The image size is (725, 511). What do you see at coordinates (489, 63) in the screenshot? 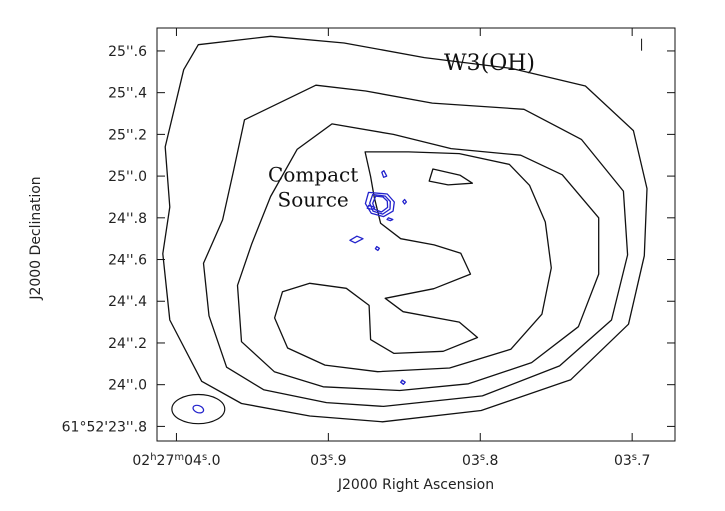
I see `chart-title: W3(OH)` at bounding box center [489, 63].